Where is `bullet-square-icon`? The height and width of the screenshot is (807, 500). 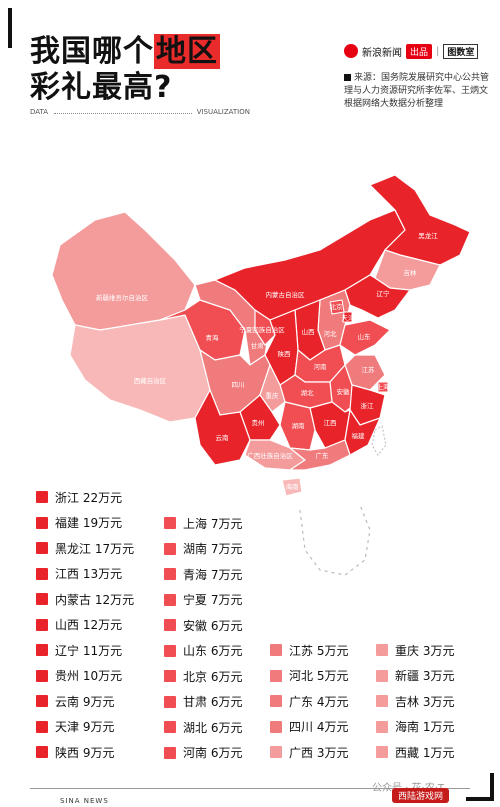 bullet-square-icon is located at coordinates (347, 77).